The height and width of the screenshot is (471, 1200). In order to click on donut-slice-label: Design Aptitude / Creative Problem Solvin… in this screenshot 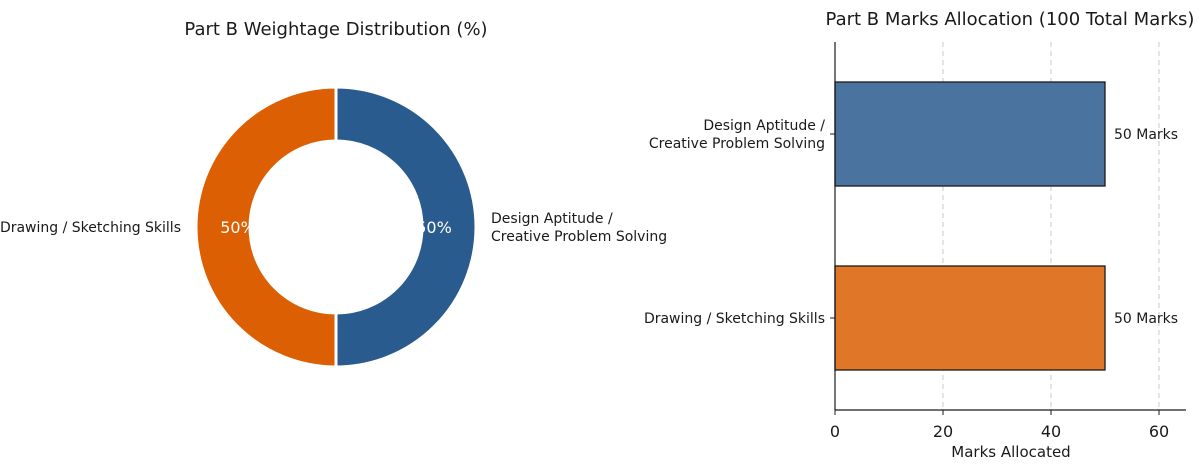, I will do `click(579, 228)`.